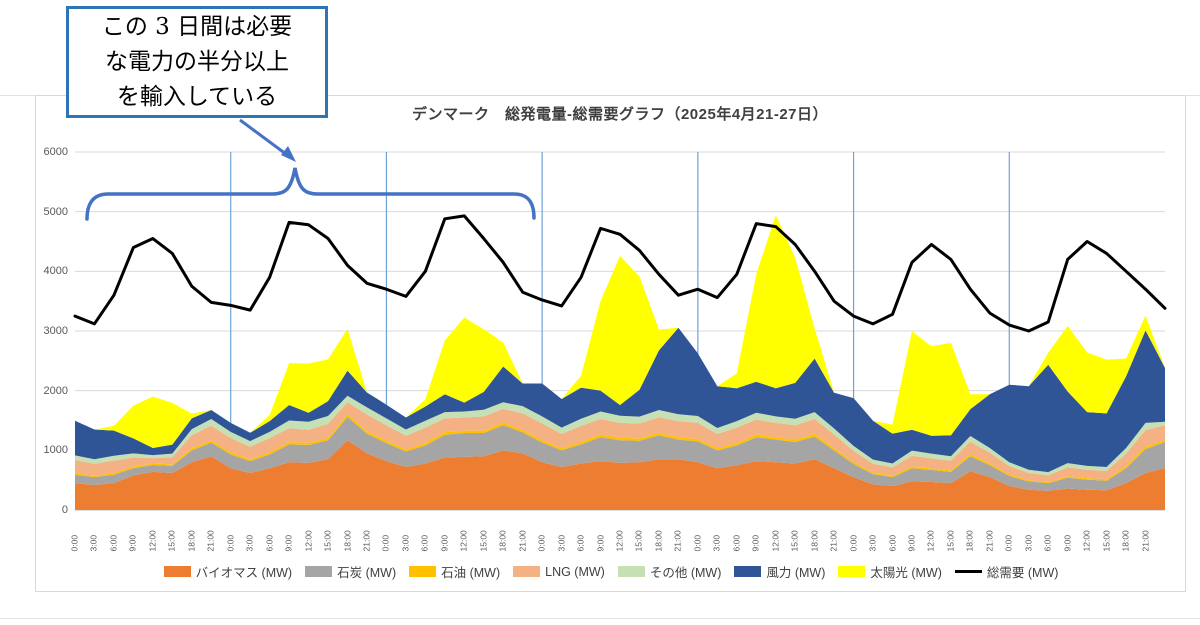  What do you see at coordinates (55, 152) in the screenshot?
I see `y-axis-label: 6000` at bounding box center [55, 152].